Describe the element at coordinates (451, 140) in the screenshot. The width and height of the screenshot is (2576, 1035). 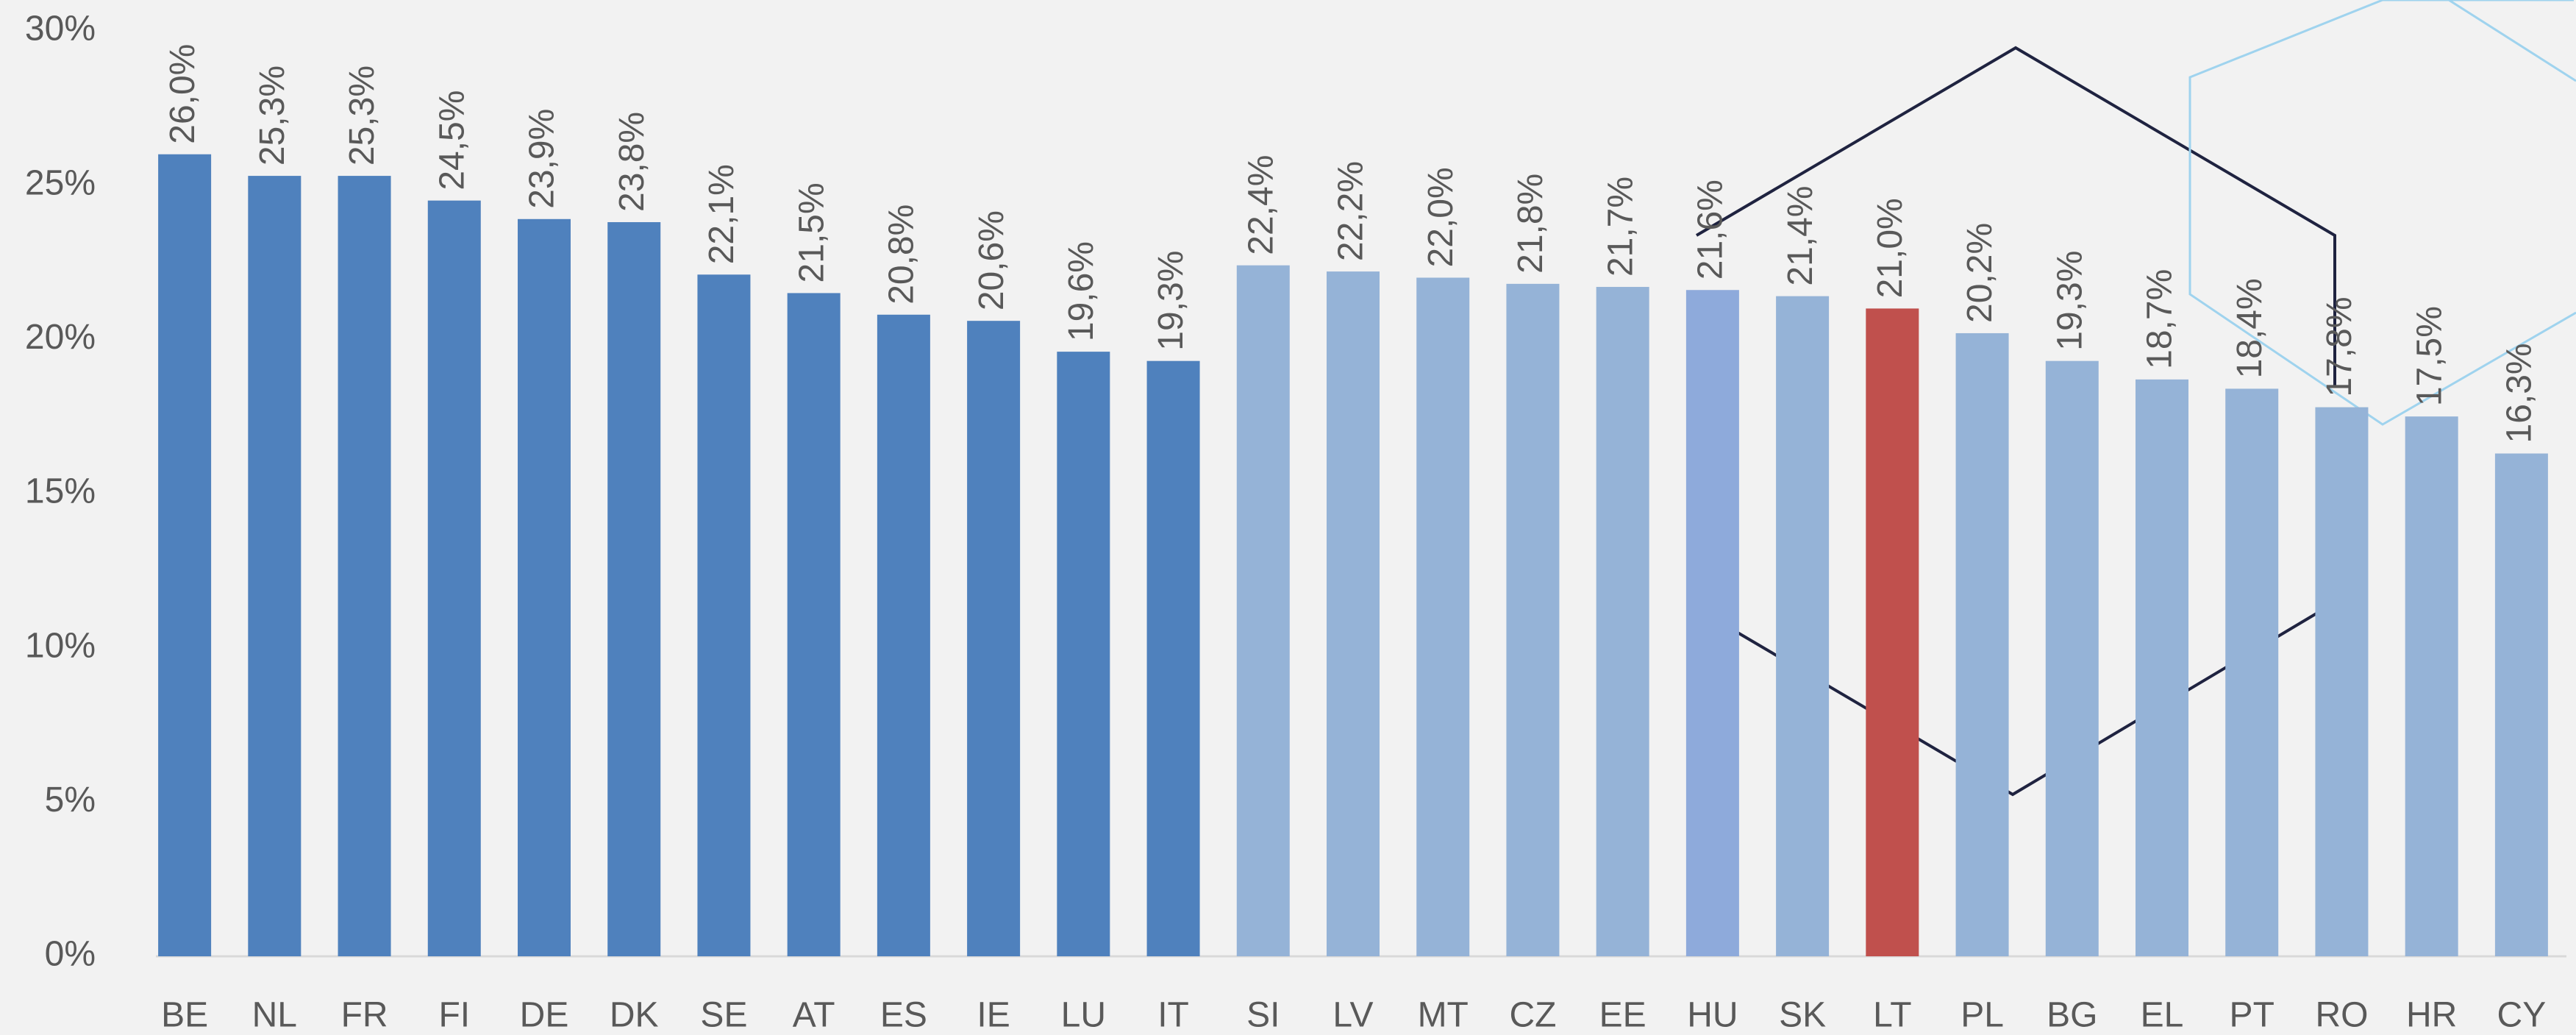
I see `value-label: 24,5%` at that location.